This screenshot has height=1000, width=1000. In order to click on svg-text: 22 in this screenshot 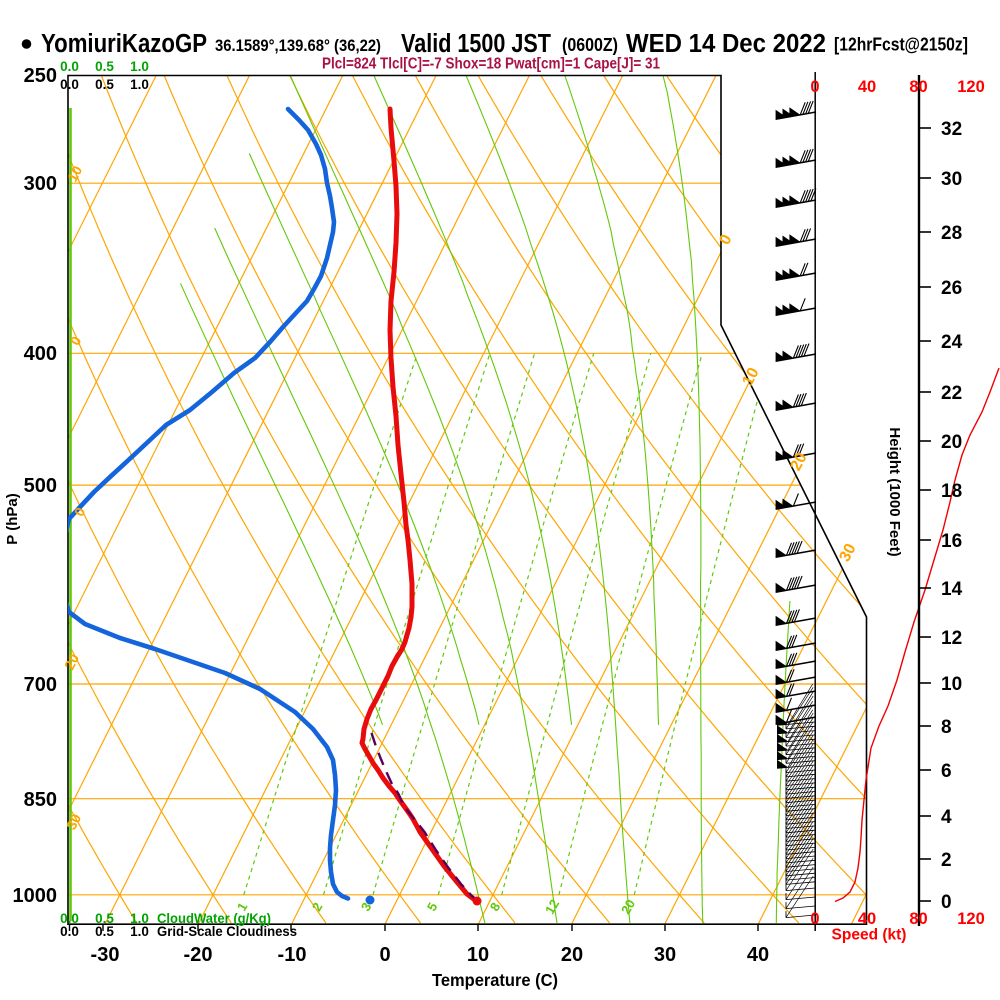, I will do `click(951, 393)`.